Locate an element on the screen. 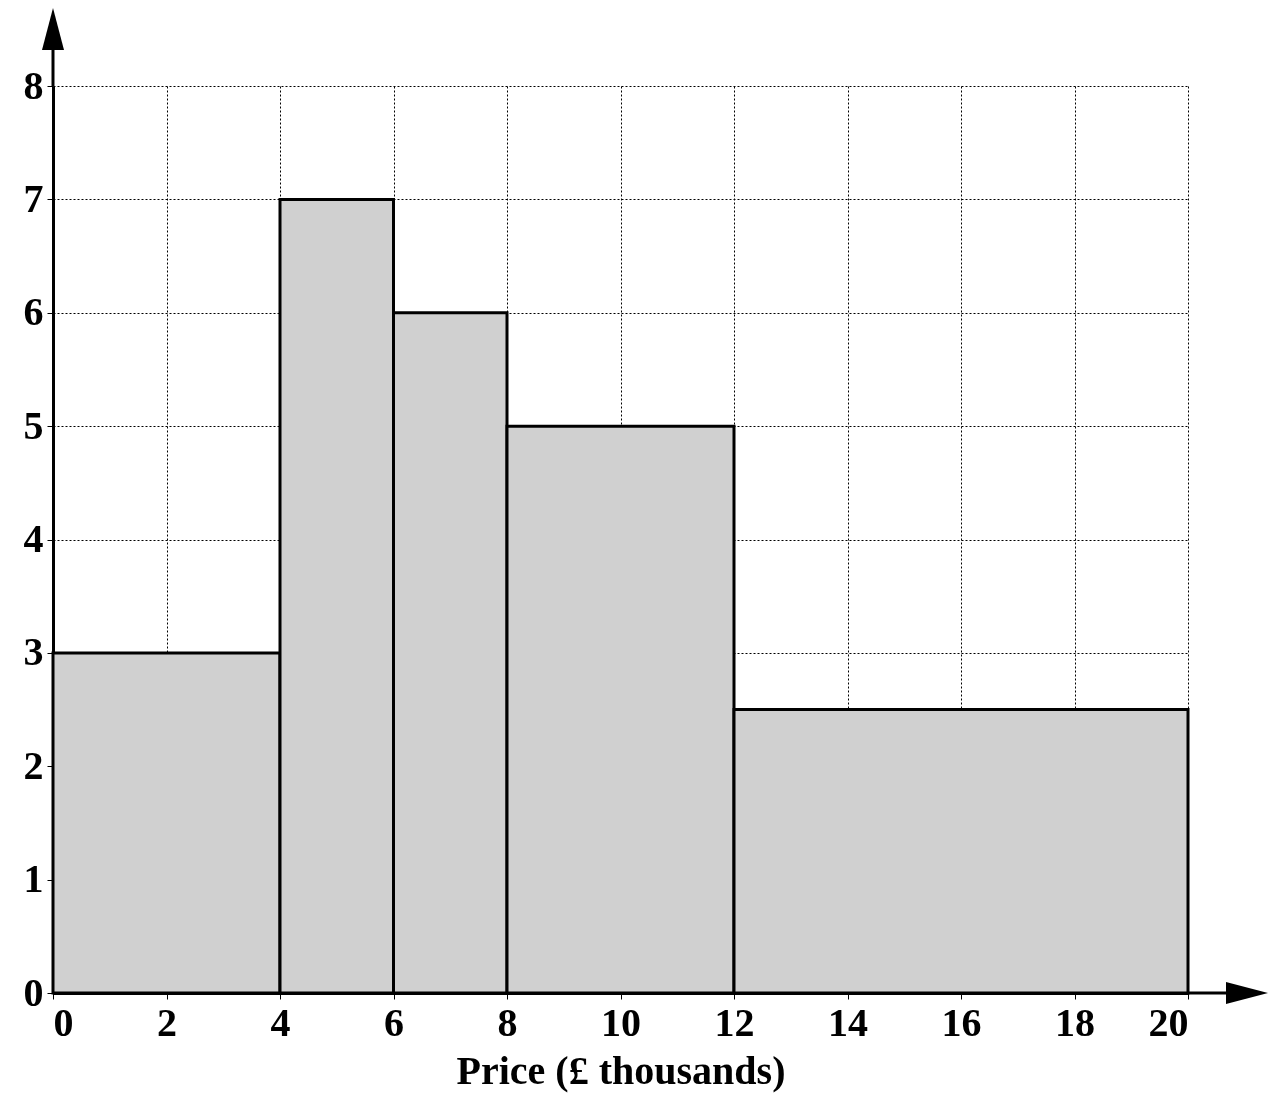 This screenshot has width=1278, height=1115. x-tick-label: 20 is located at coordinates (1168, 1022).